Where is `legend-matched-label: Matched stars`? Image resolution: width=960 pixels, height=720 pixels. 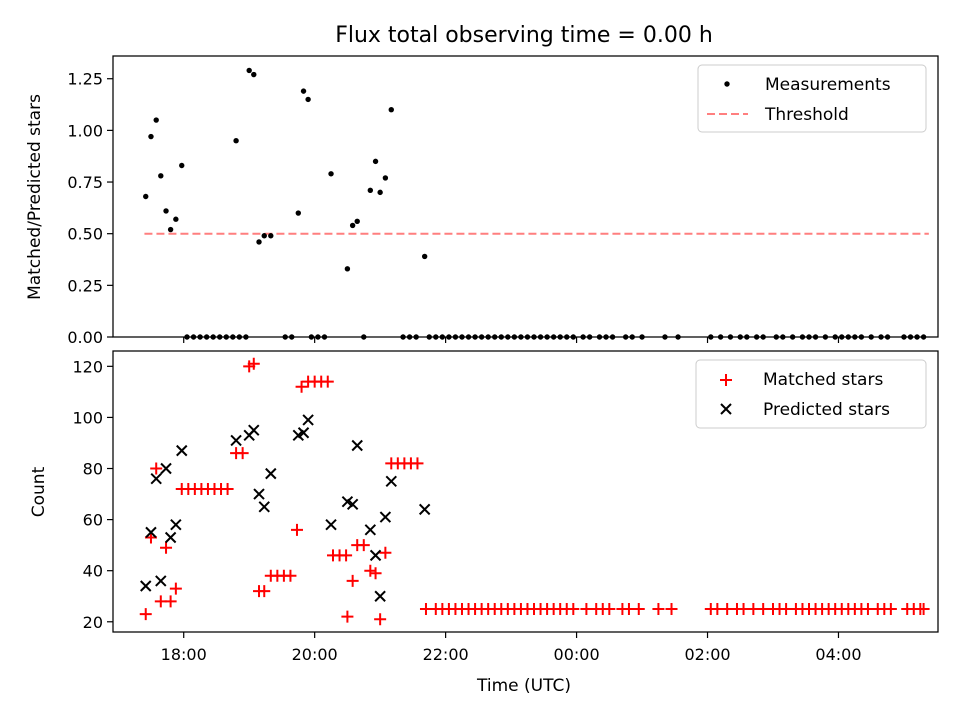
legend-matched-label: Matched stars is located at coordinates (823, 380).